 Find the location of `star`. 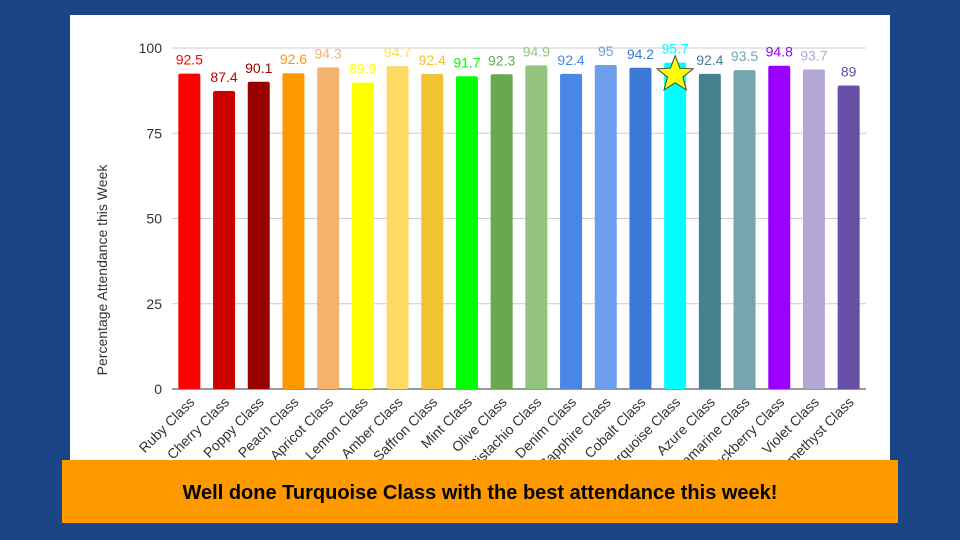

star is located at coordinates (675, 73).